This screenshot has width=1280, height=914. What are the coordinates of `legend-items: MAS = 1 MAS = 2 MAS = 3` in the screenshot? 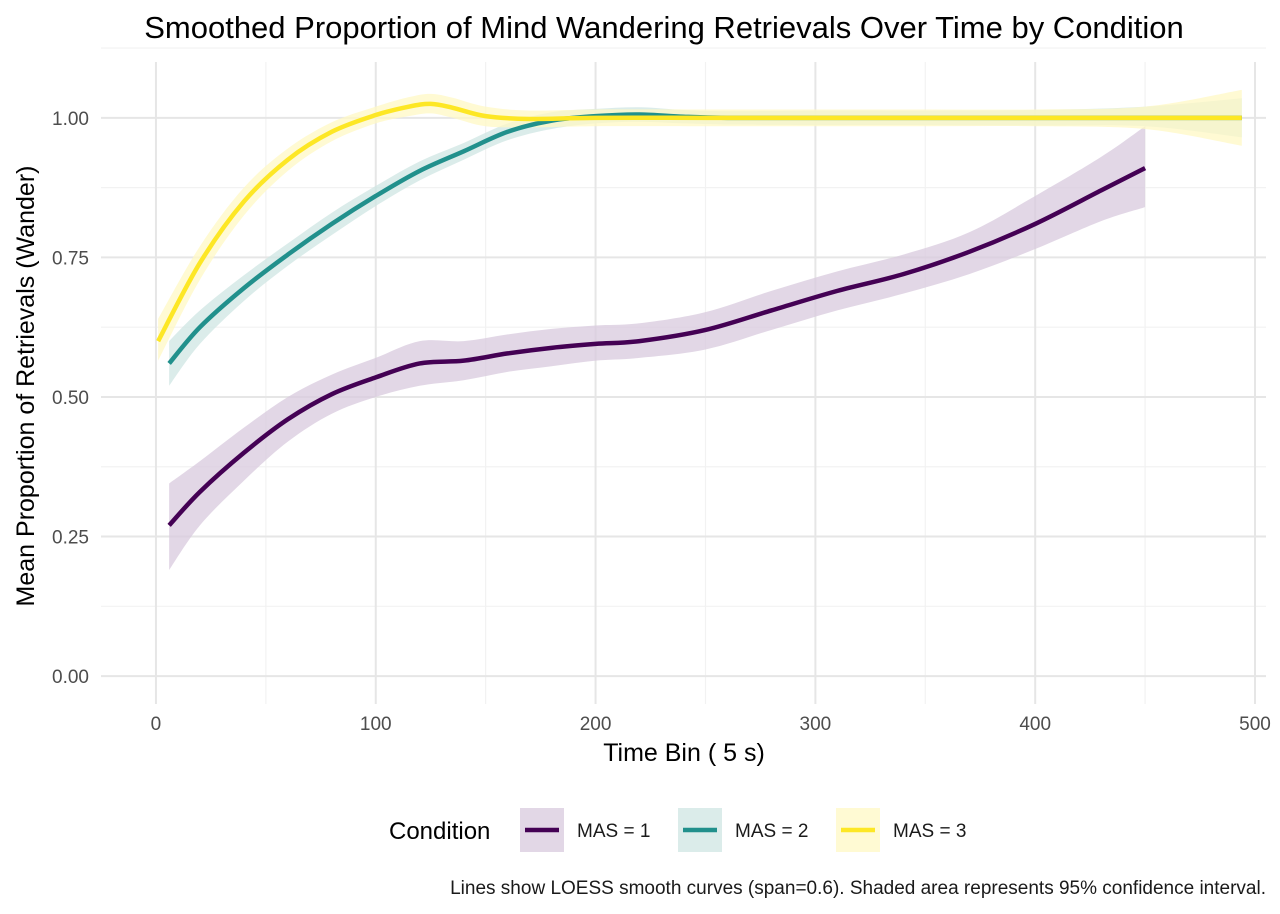 It's located at (743, 830).